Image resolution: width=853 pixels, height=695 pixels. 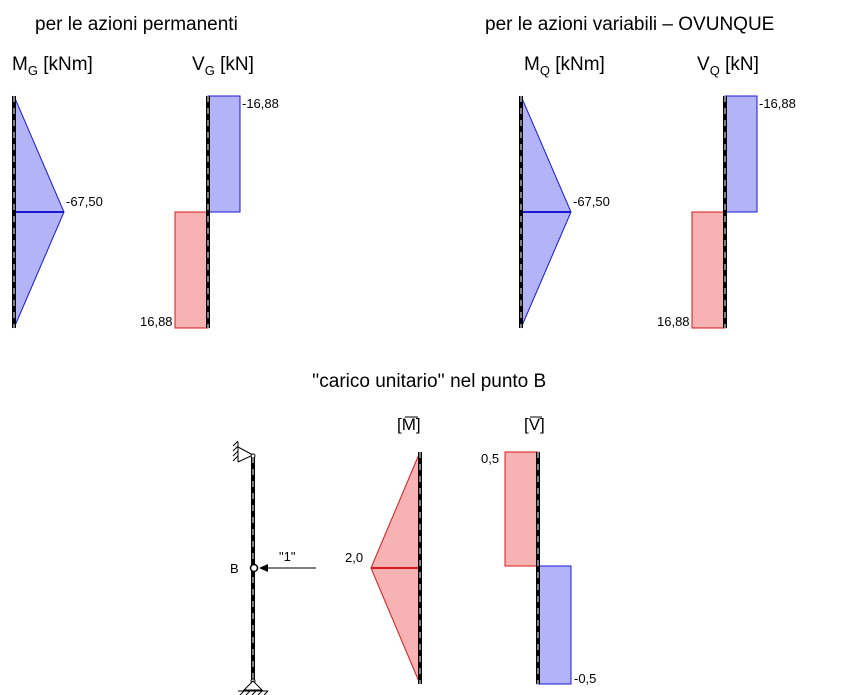 What do you see at coordinates (254, 568) in the screenshot?
I see `point-b-node` at bounding box center [254, 568].